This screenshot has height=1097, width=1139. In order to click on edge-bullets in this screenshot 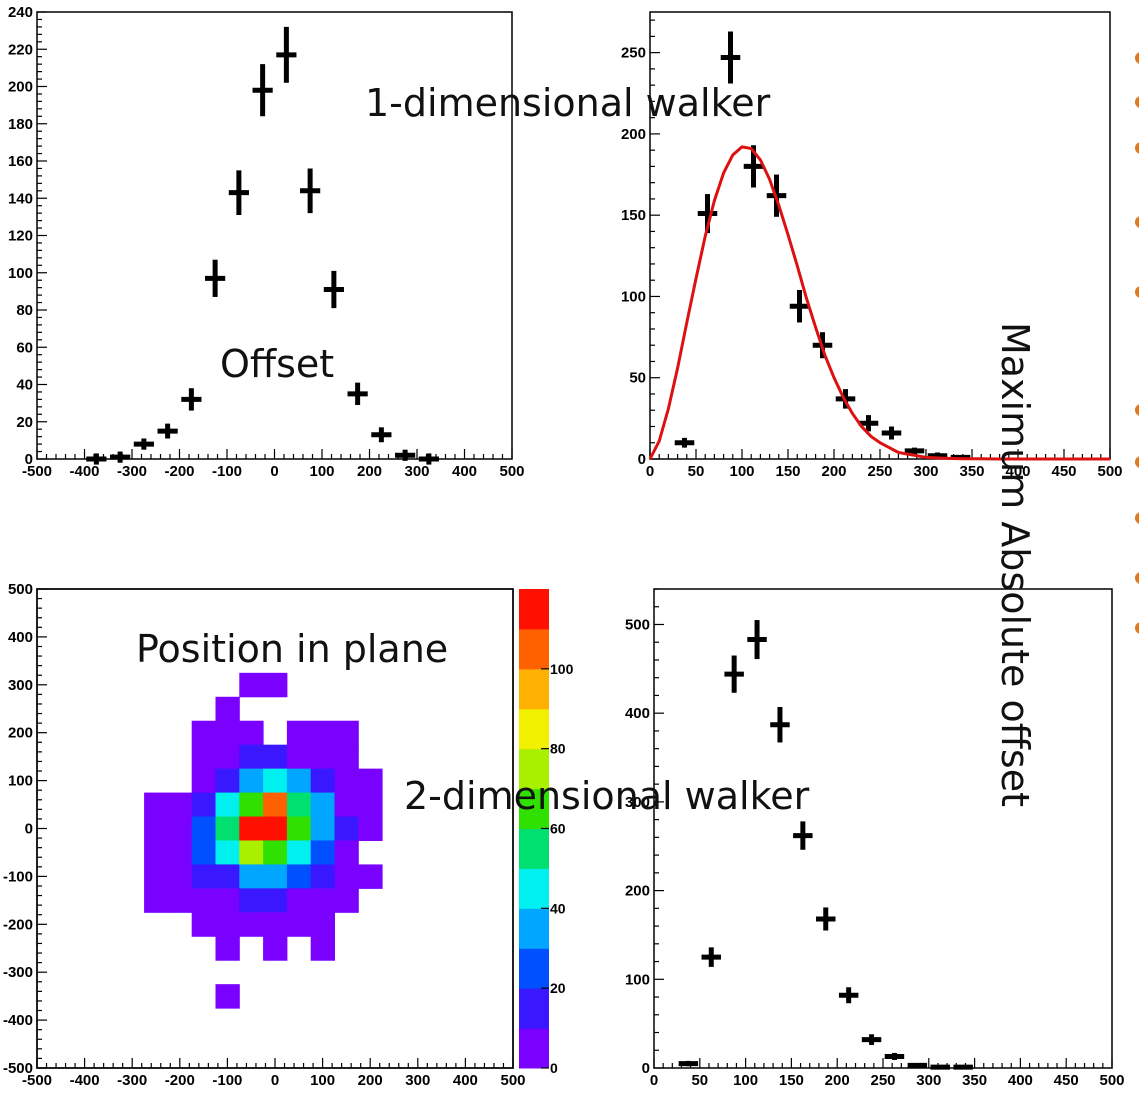, I will do `click(1137, 343)`.